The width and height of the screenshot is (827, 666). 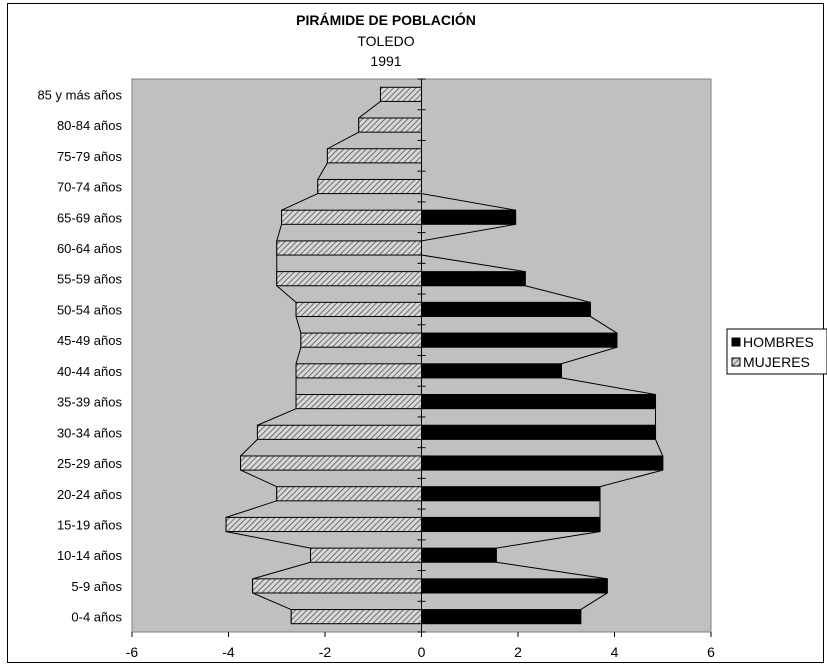 What do you see at coordinates (90, 217) in the screenshot?
I see `category-label: 65-69 años` at bounding box center [90, 217].